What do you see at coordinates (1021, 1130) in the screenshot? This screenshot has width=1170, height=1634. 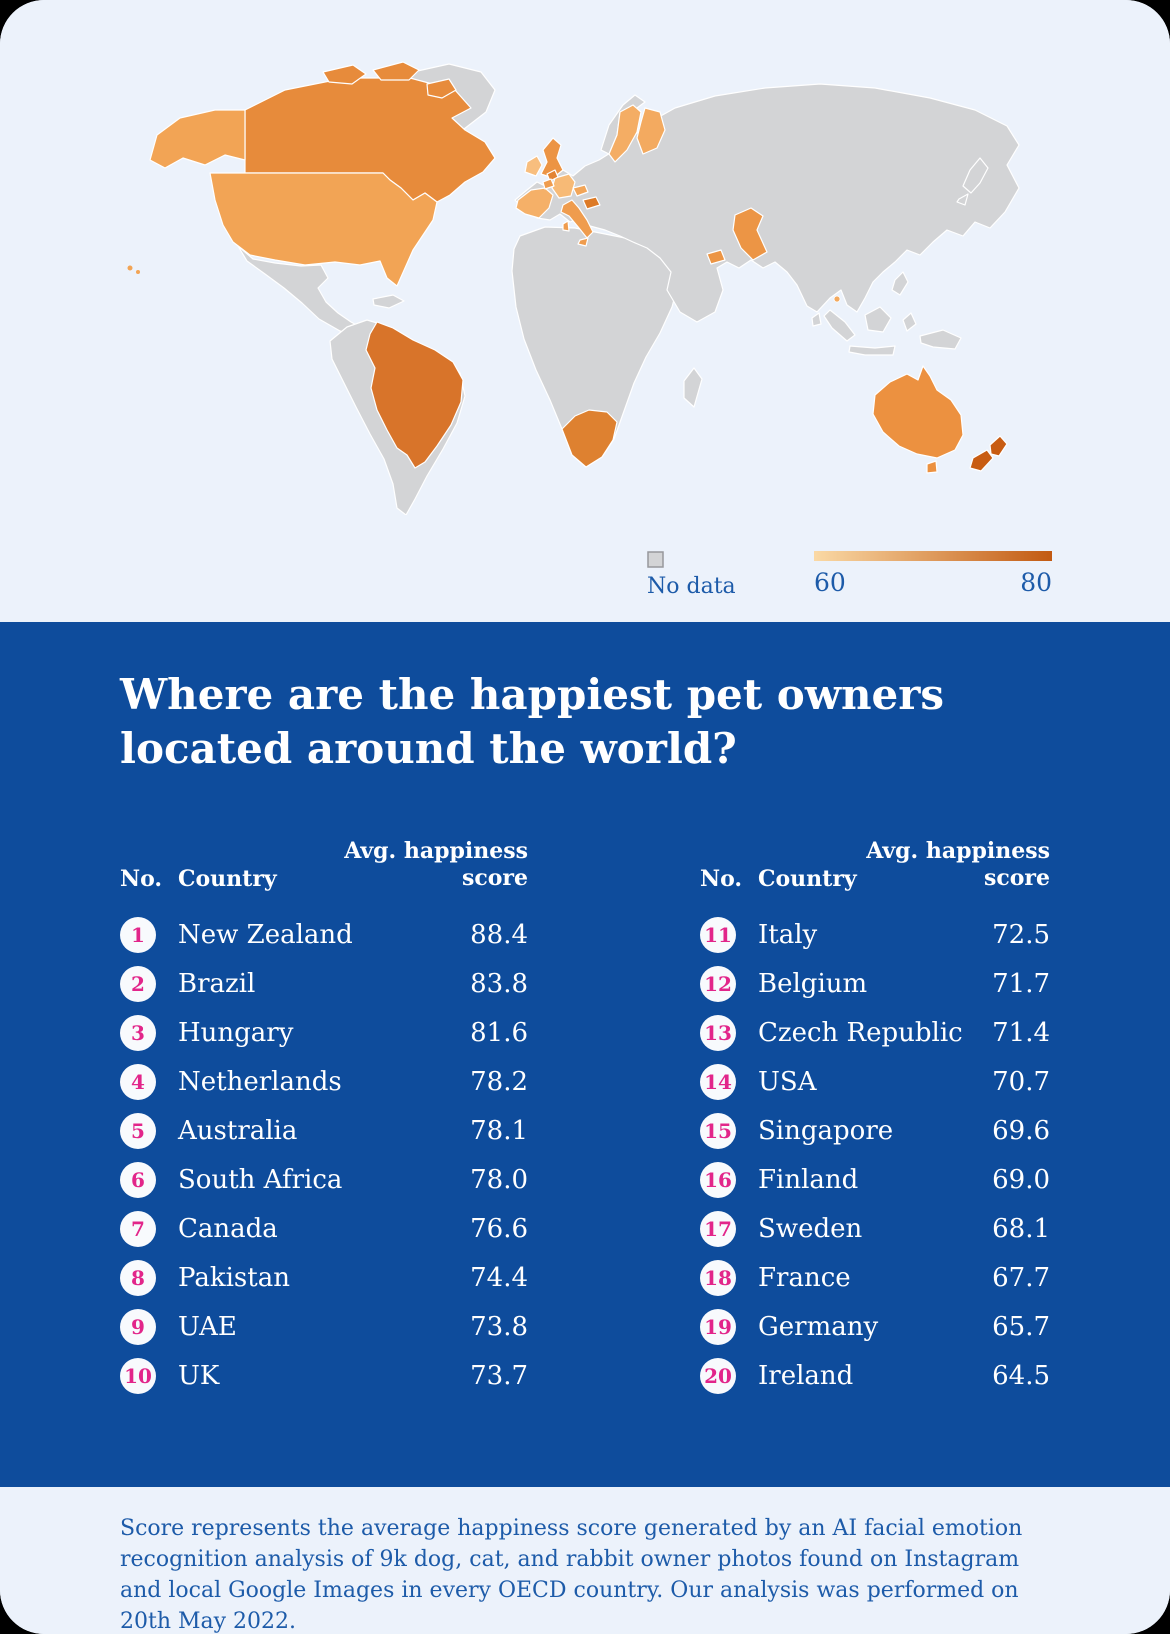 I see `score-value: 69.6` at bounding box center [1021, 1130].